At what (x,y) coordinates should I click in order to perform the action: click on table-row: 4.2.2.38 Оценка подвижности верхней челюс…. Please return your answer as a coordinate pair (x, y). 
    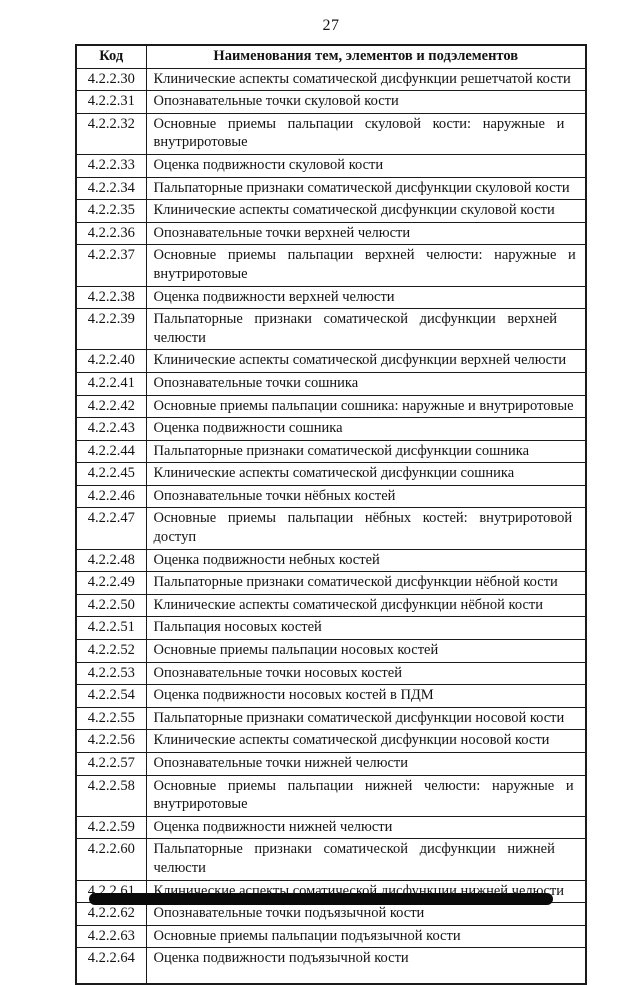
    Looking at the image, I should click on (331, 297).